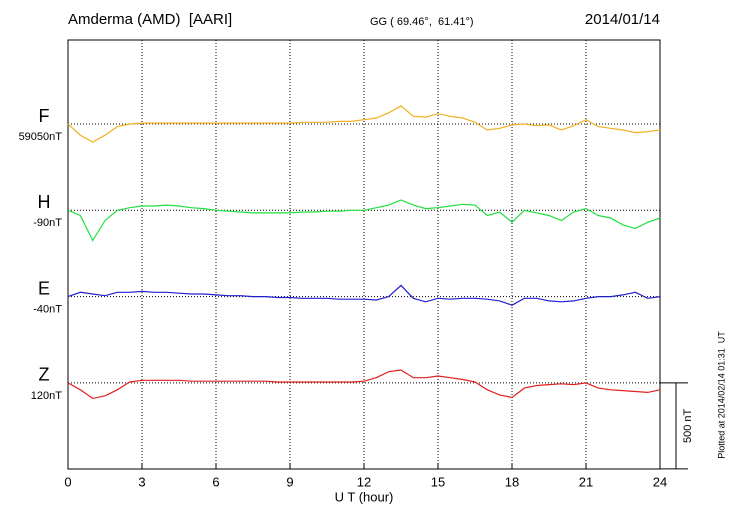  What do you see at coordinates (141, 481) in the screenshot?
I see `x-tick-label: 3` at bounding box center [141, 481].